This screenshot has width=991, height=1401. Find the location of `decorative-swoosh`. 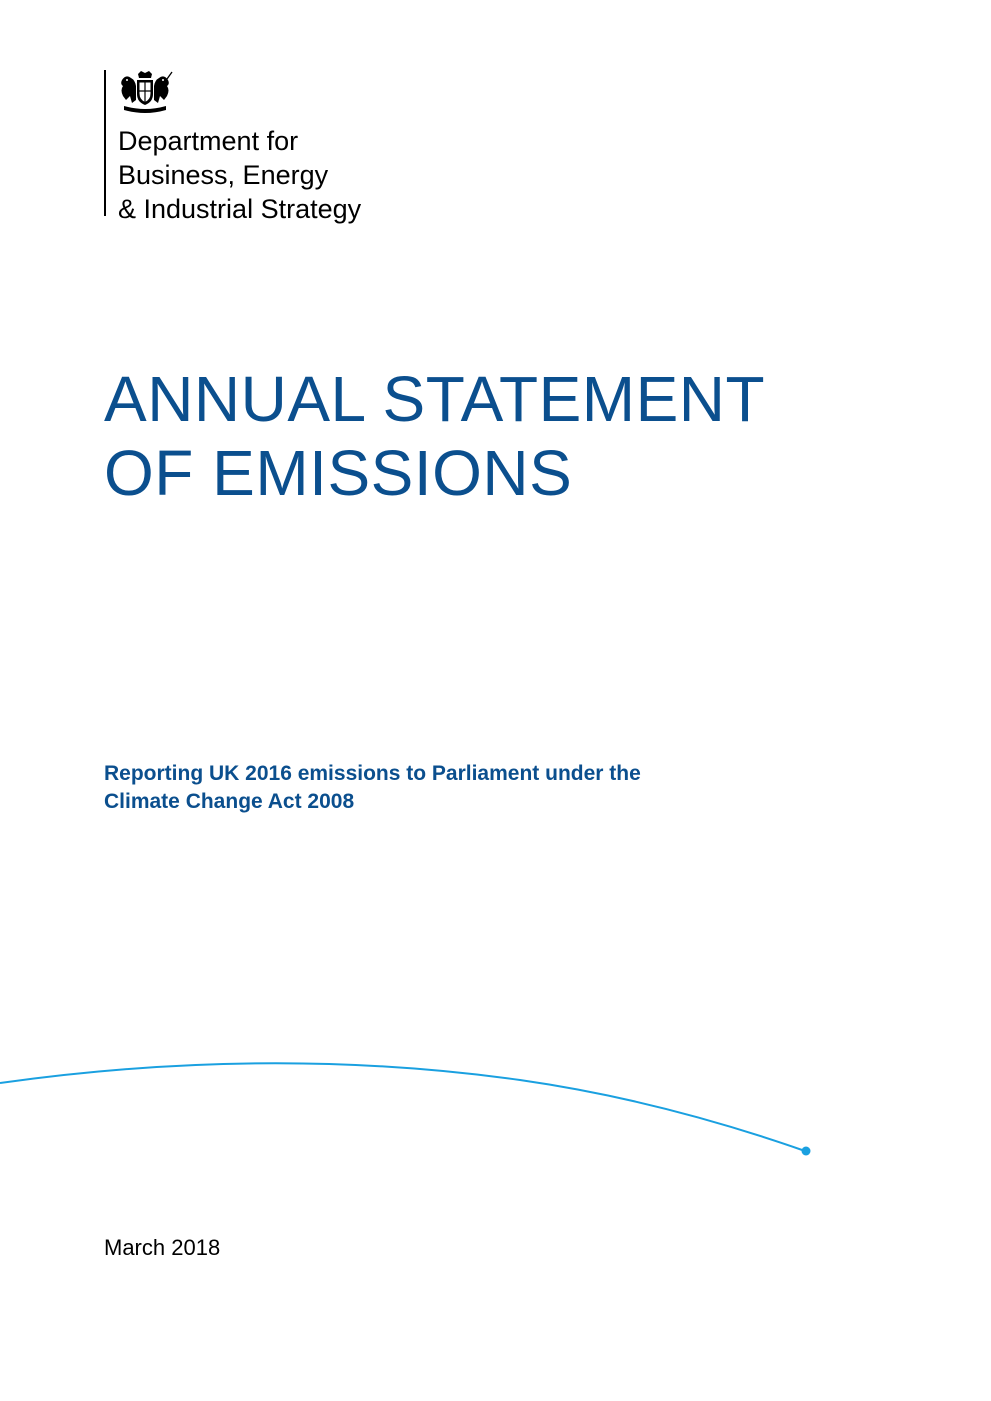

decorative-swoosh is located at coordinates (405, 1109).